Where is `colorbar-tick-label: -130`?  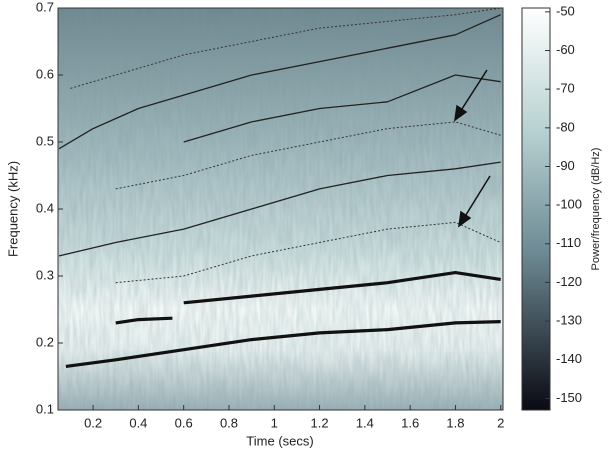 colorbar-tick-label: -130 is located at coordinates (569, 320).